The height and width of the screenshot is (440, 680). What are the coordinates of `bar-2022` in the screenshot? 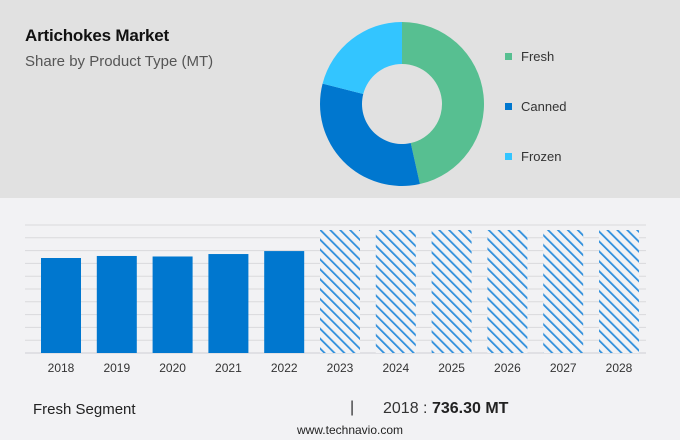 It's located at (284, 302).